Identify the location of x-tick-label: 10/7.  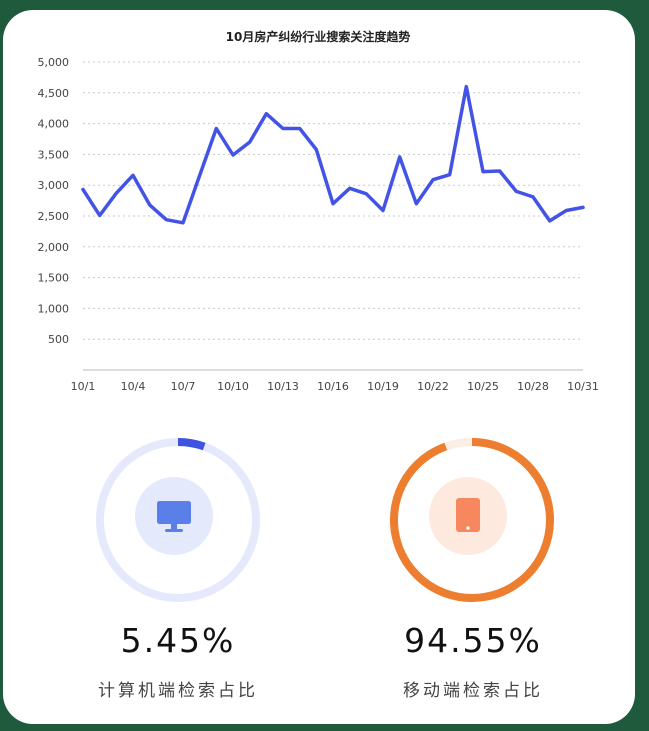
(183, 386).